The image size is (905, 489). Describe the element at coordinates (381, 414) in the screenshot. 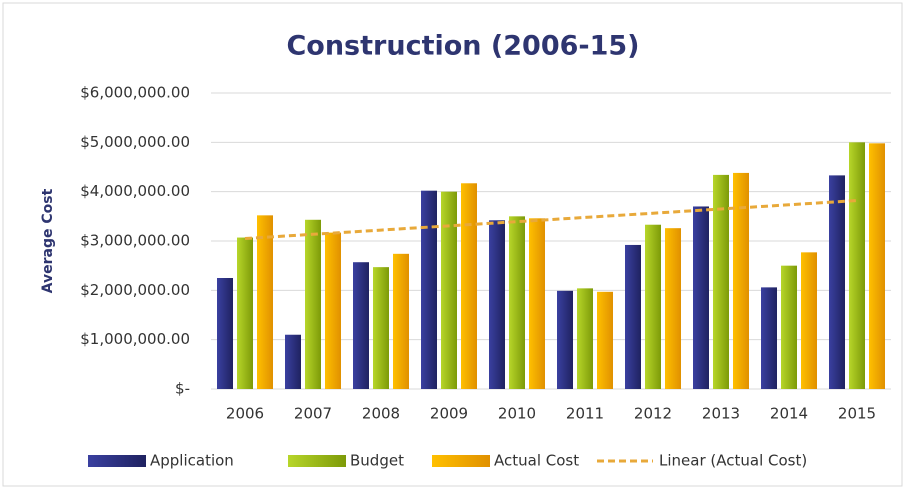

I see `x-tick-label: 2008` at that location.